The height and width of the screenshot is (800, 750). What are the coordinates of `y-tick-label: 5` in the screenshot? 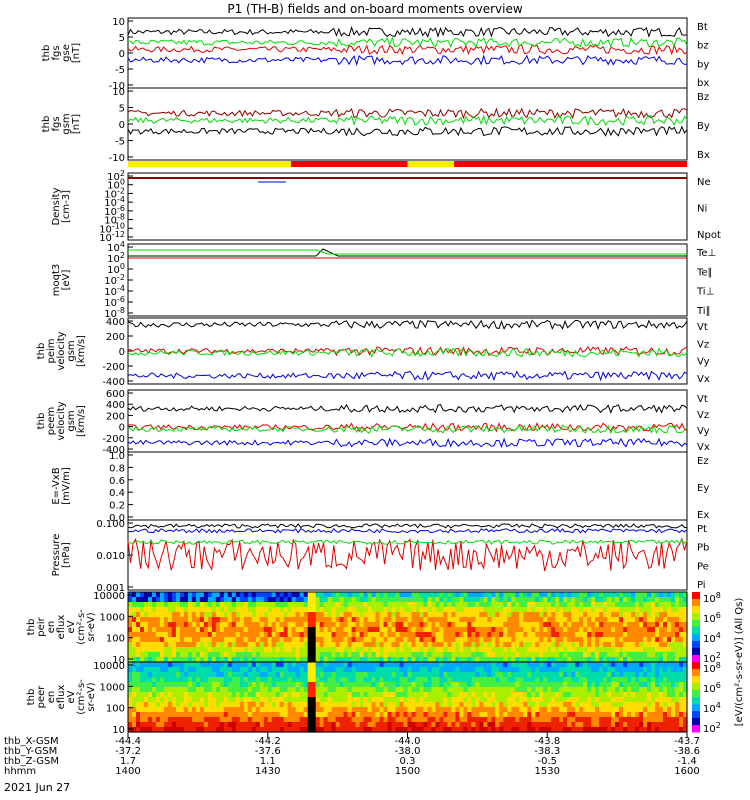 It's located at (122, 109).